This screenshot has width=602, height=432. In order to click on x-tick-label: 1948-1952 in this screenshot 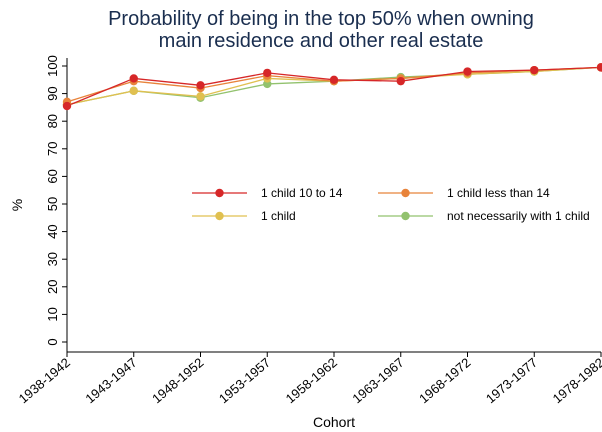, I will do `click(177, 380)`.